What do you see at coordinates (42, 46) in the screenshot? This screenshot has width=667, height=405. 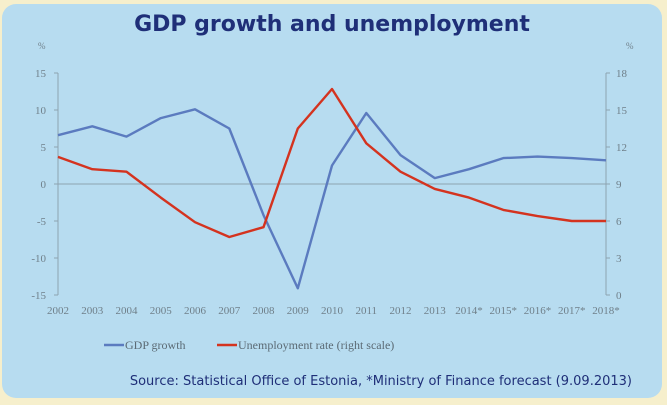 I see `left-unit-label: %` at bounding box center [42, 46].